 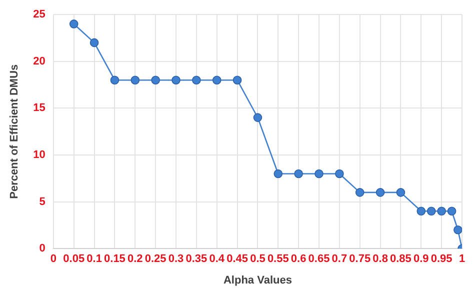 What do you see at coordinates (257, 280) in the screenshot?
I see `x-axis-title: Alpha Values` at bounding box center [257, 280].